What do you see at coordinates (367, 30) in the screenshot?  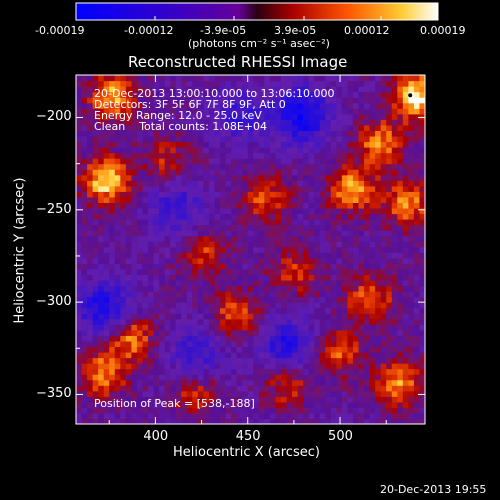 I see `colorbar-tick-label: 0.00012` at bounding box center [367, 30].